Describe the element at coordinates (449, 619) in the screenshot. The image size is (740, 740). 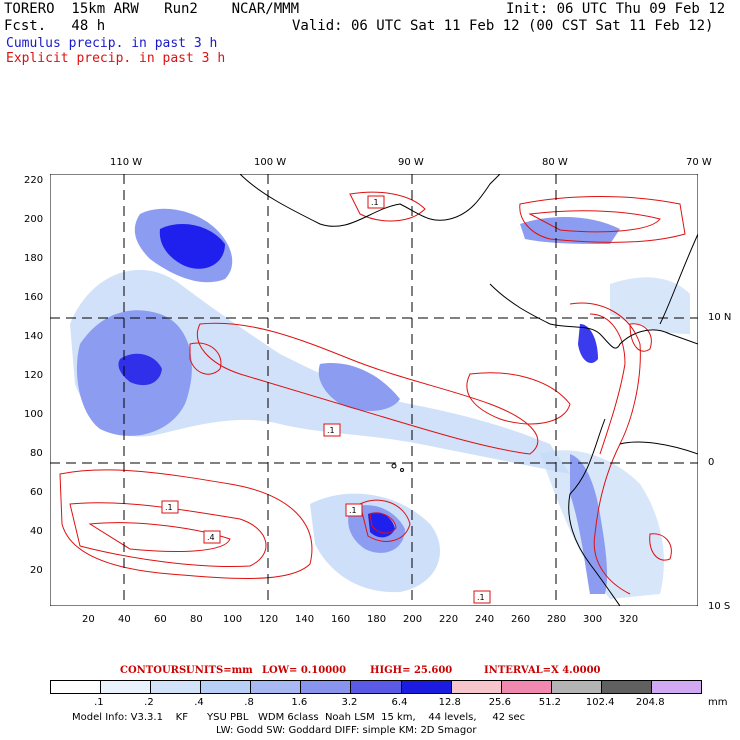
I see `x-tick: 220` at that location.